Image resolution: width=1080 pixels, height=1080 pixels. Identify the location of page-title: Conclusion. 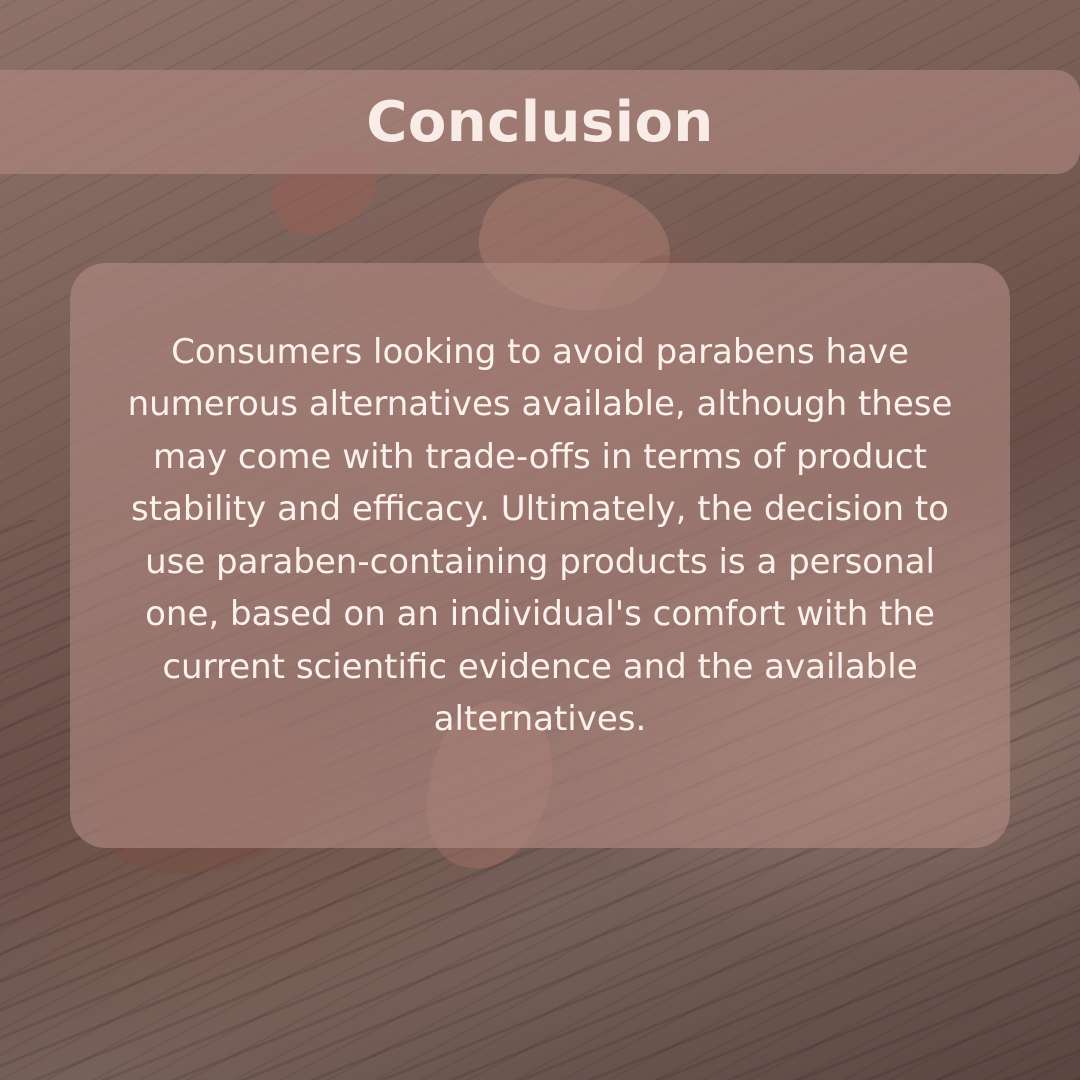
(540, 122).